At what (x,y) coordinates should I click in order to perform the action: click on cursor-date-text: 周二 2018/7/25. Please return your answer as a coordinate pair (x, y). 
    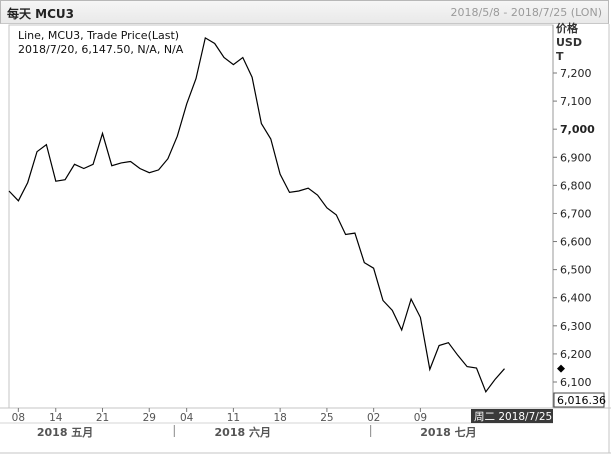
    Looking at the image, I should click on (513, 417).